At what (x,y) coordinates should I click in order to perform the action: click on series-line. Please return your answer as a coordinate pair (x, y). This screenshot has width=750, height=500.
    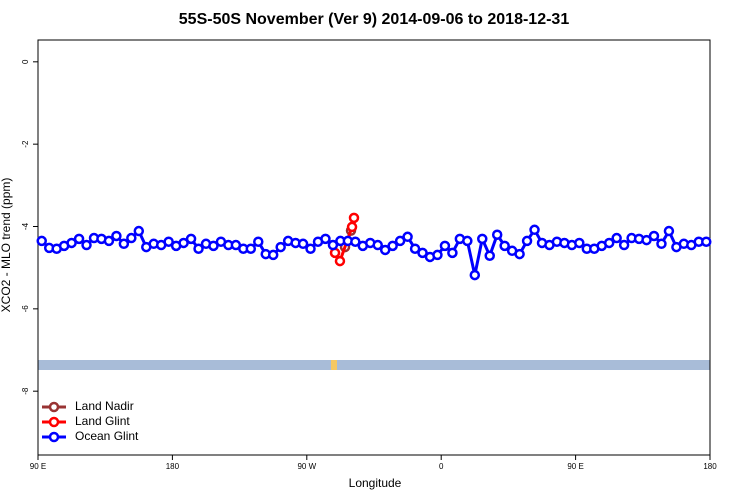
    Looking at the image, I should click on (373, 251).